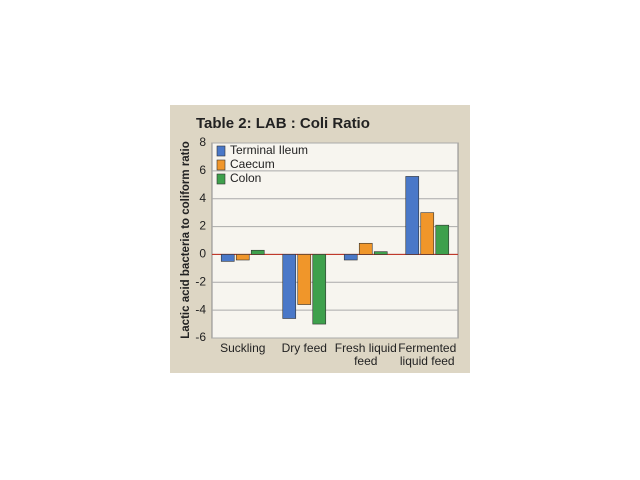  I want to click on y-tick-label: 6, so click(202, 170).